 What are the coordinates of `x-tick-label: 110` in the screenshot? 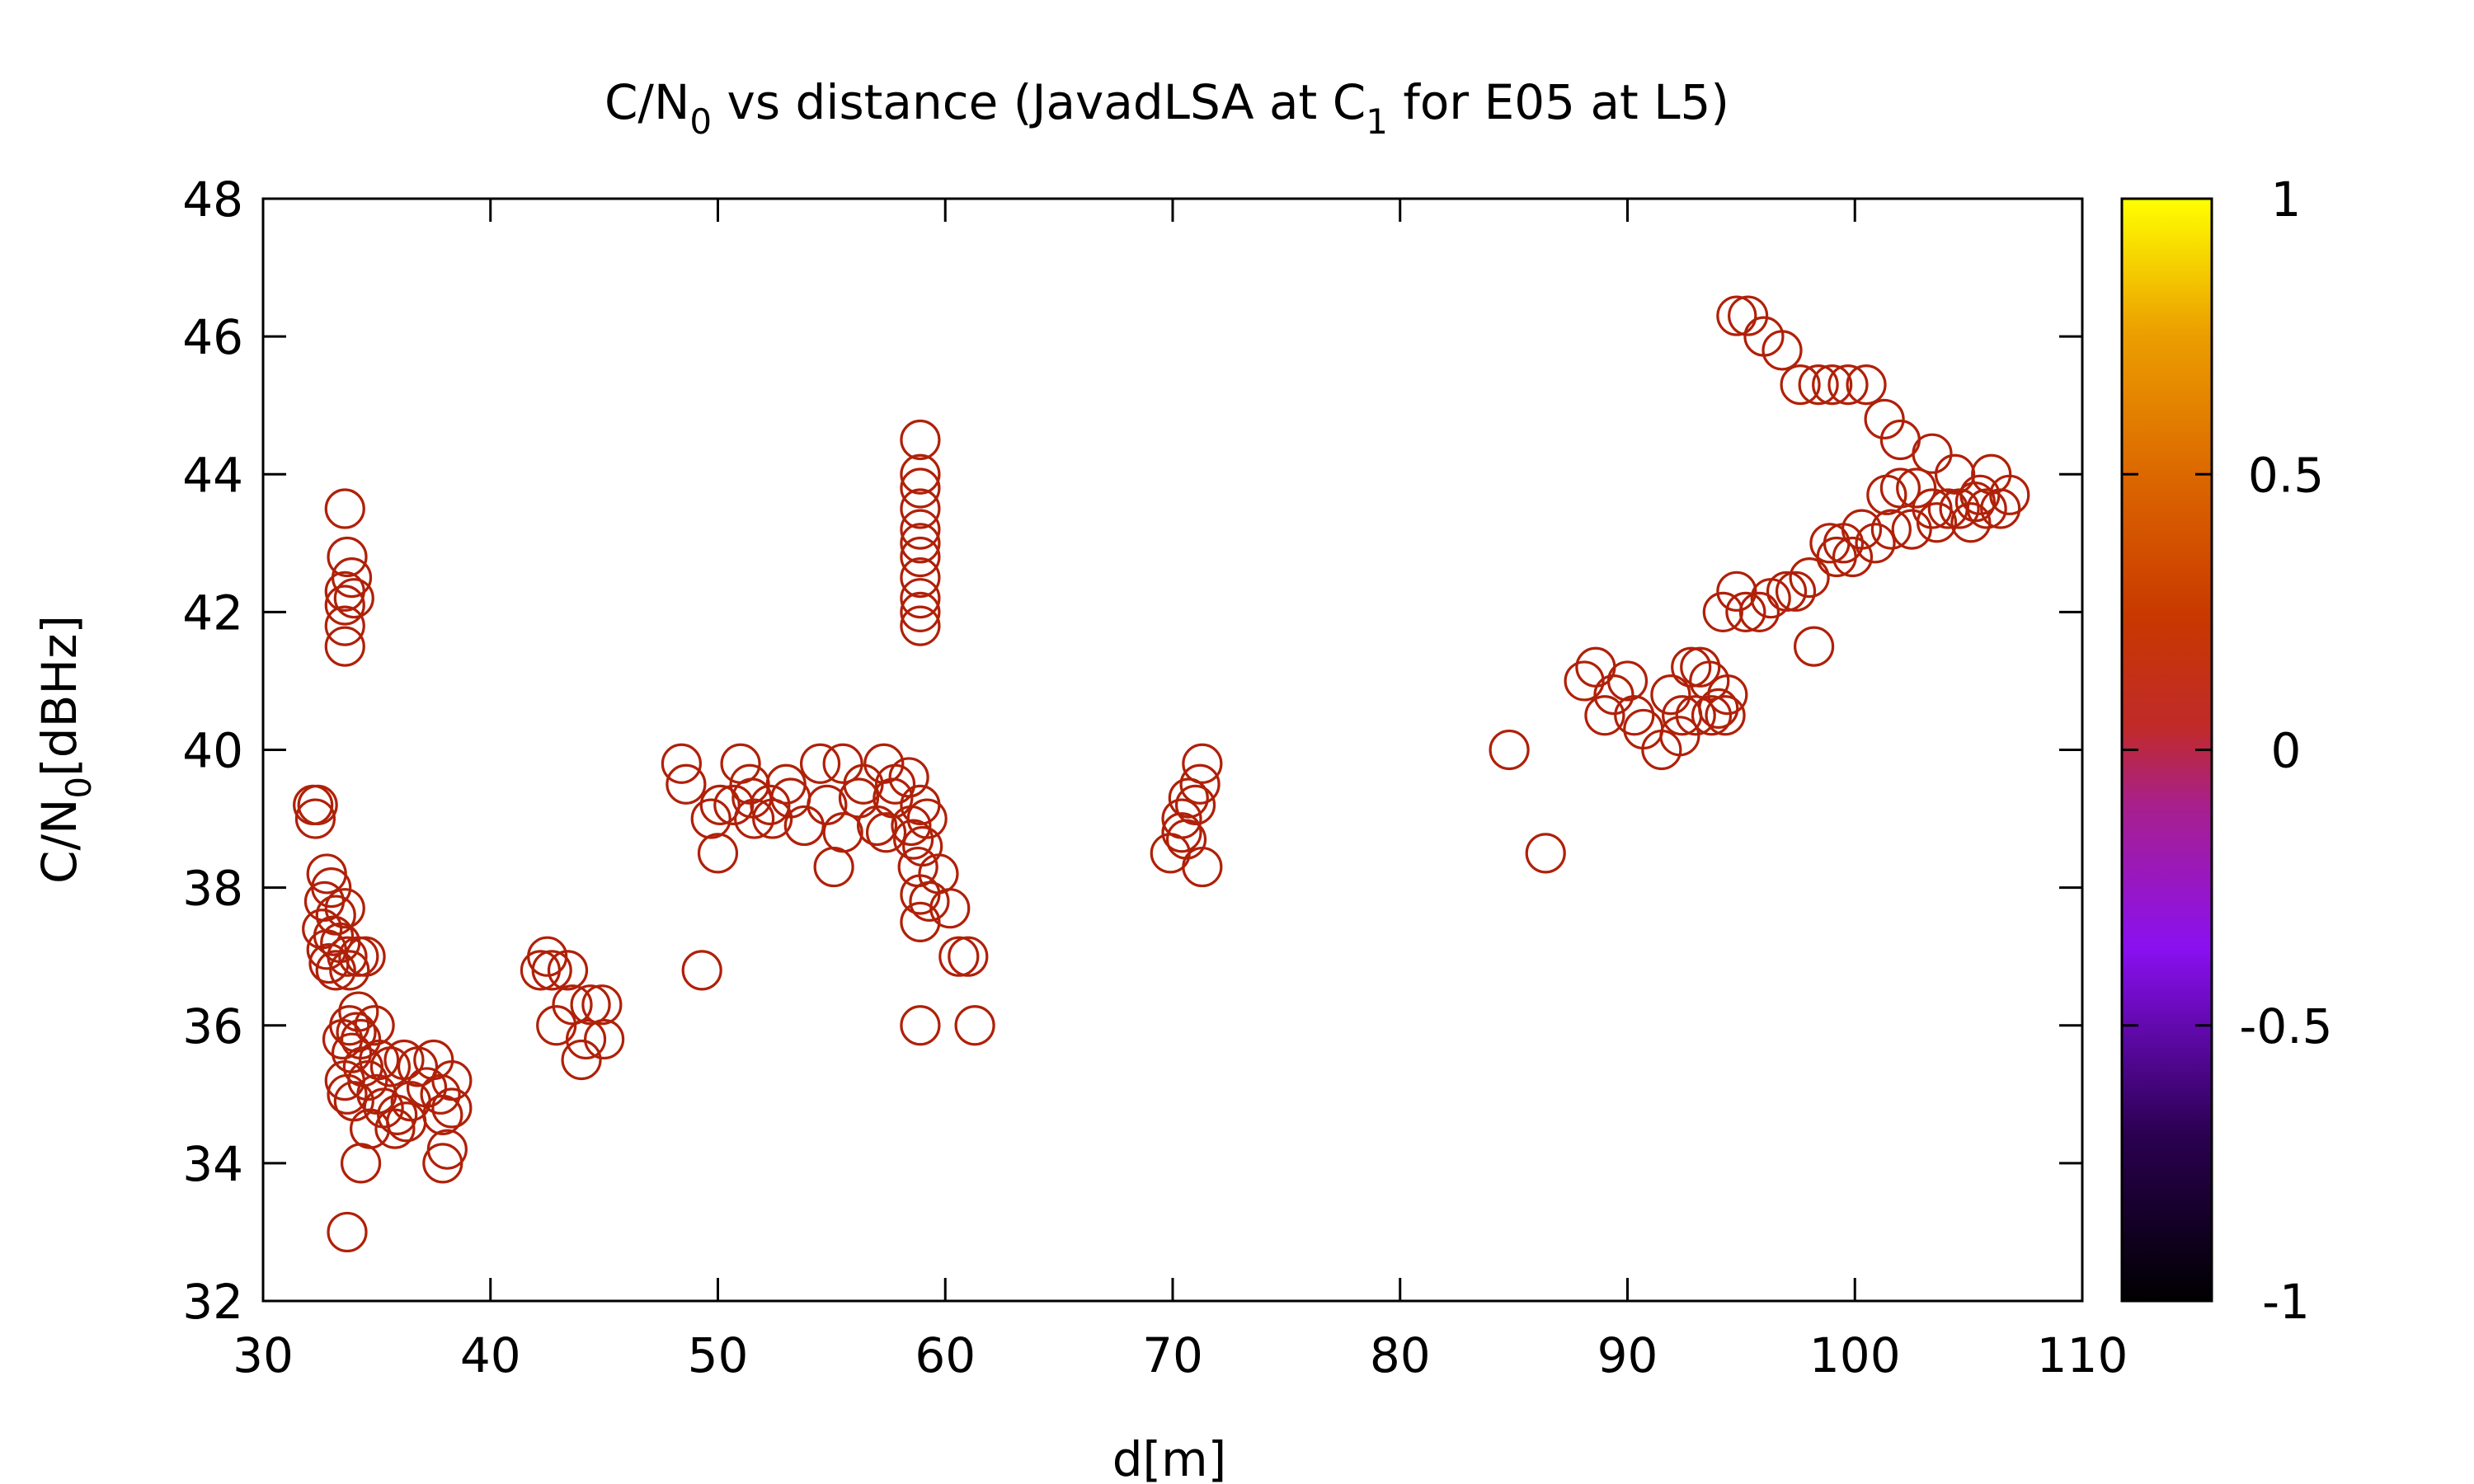 It's located at (2082, 1355).